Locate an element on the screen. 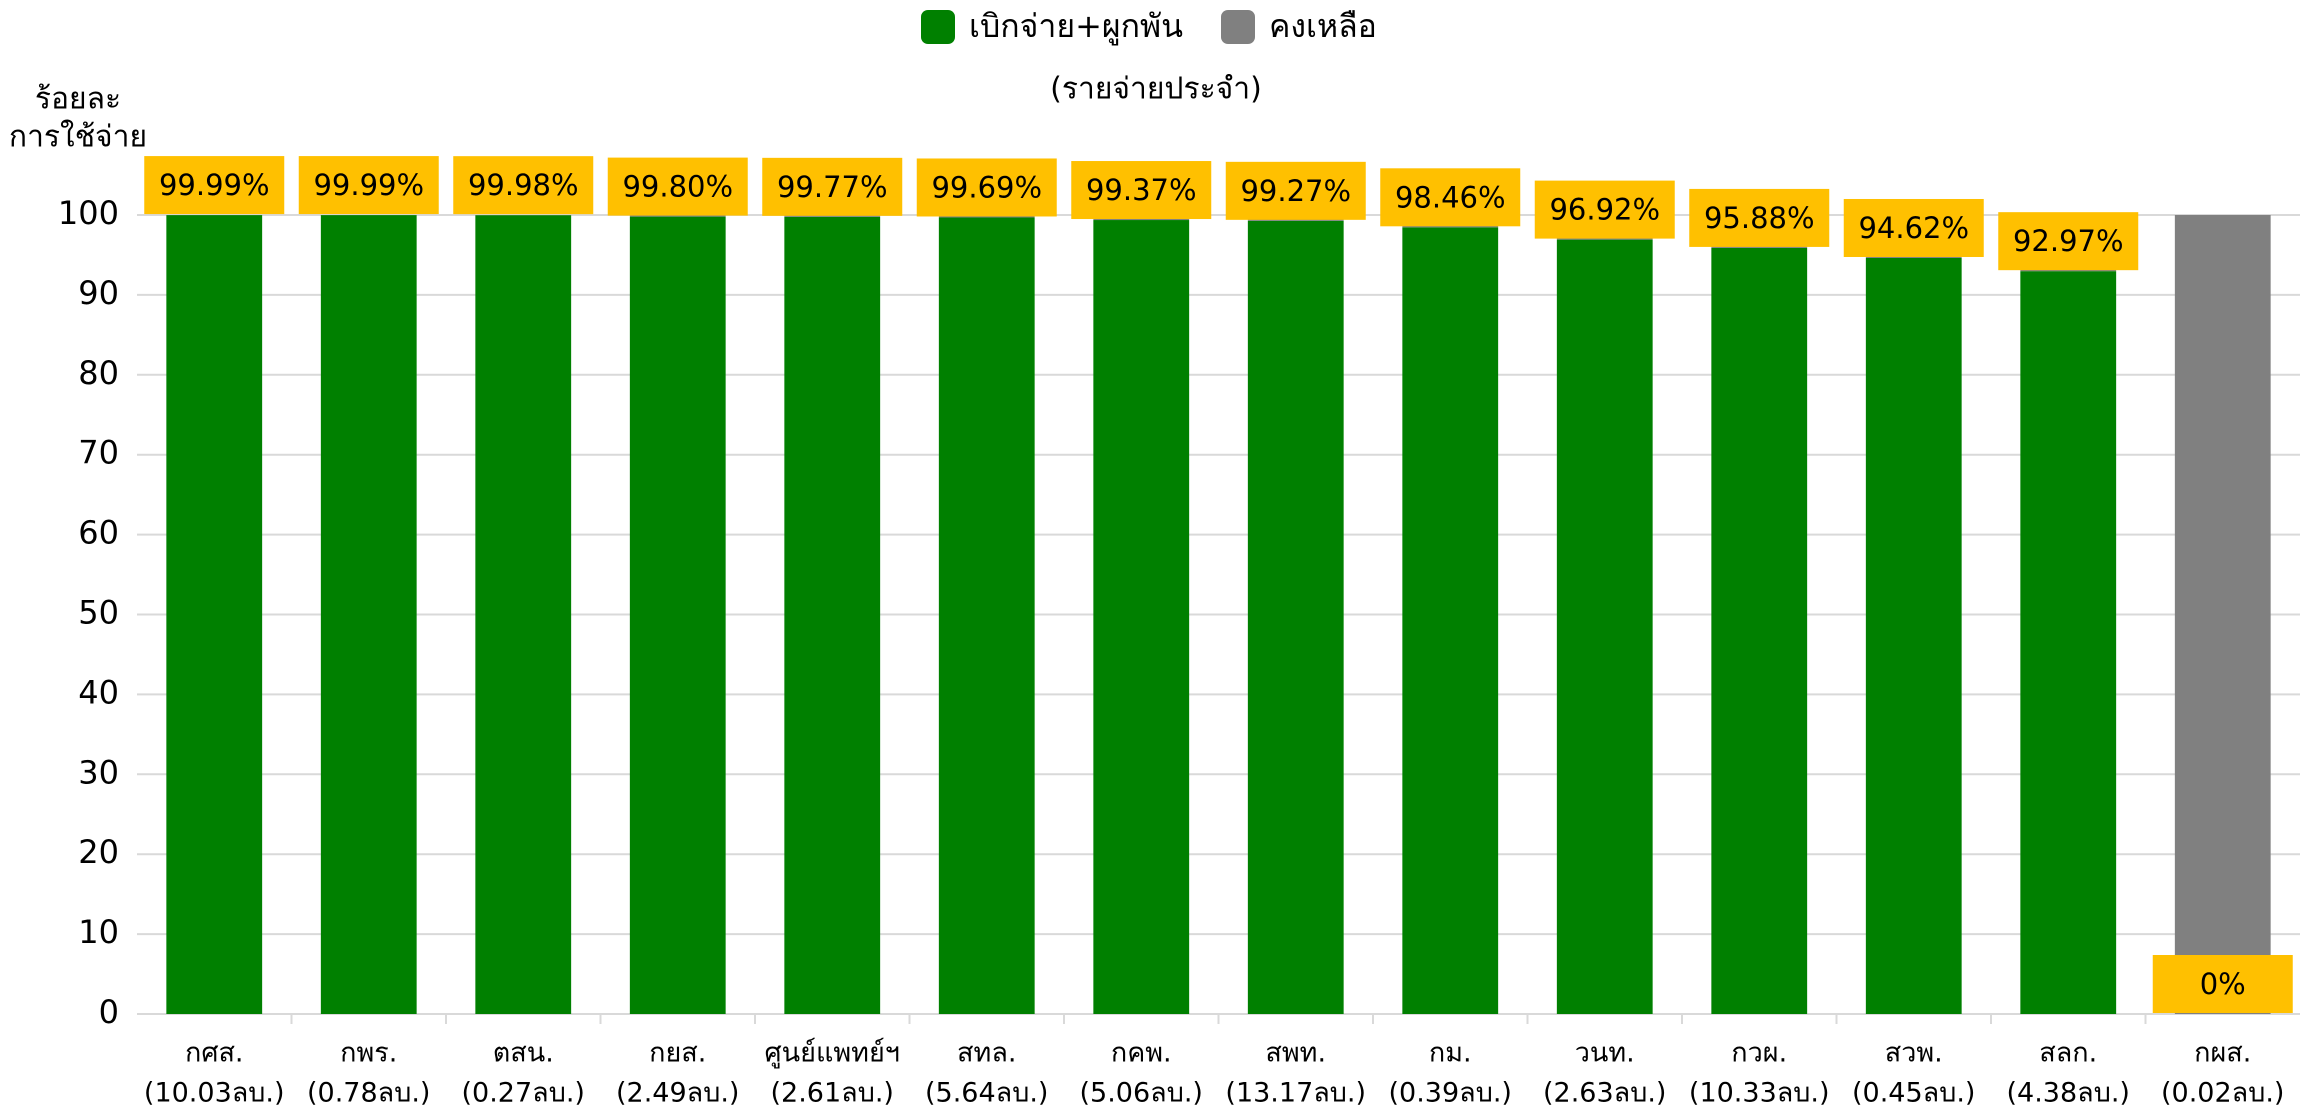 The image size is (2311, 1110). x-tick-label: กผส. is located at coordinates (2222, 1053).